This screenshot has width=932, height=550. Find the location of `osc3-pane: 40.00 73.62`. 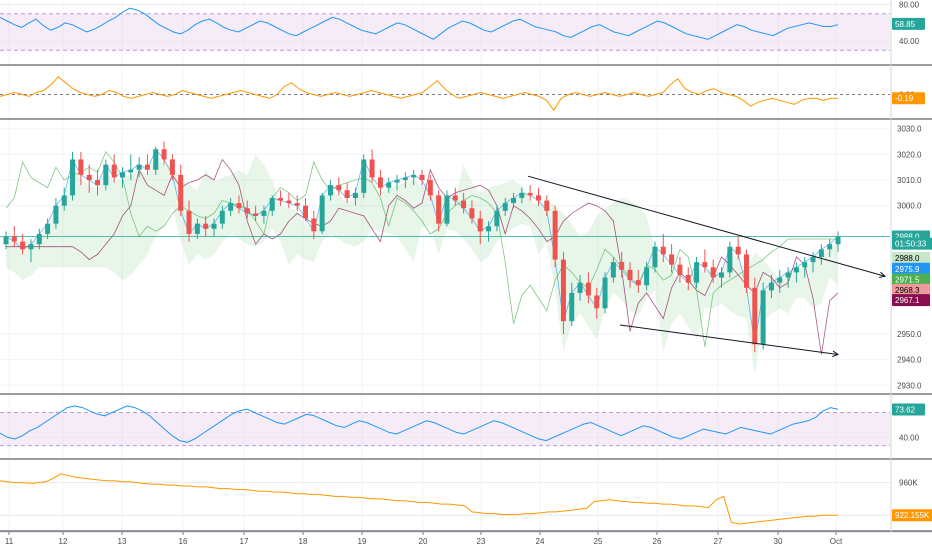

osc3-pane: 40.00 73.62 is located at coordinates (466, 428).